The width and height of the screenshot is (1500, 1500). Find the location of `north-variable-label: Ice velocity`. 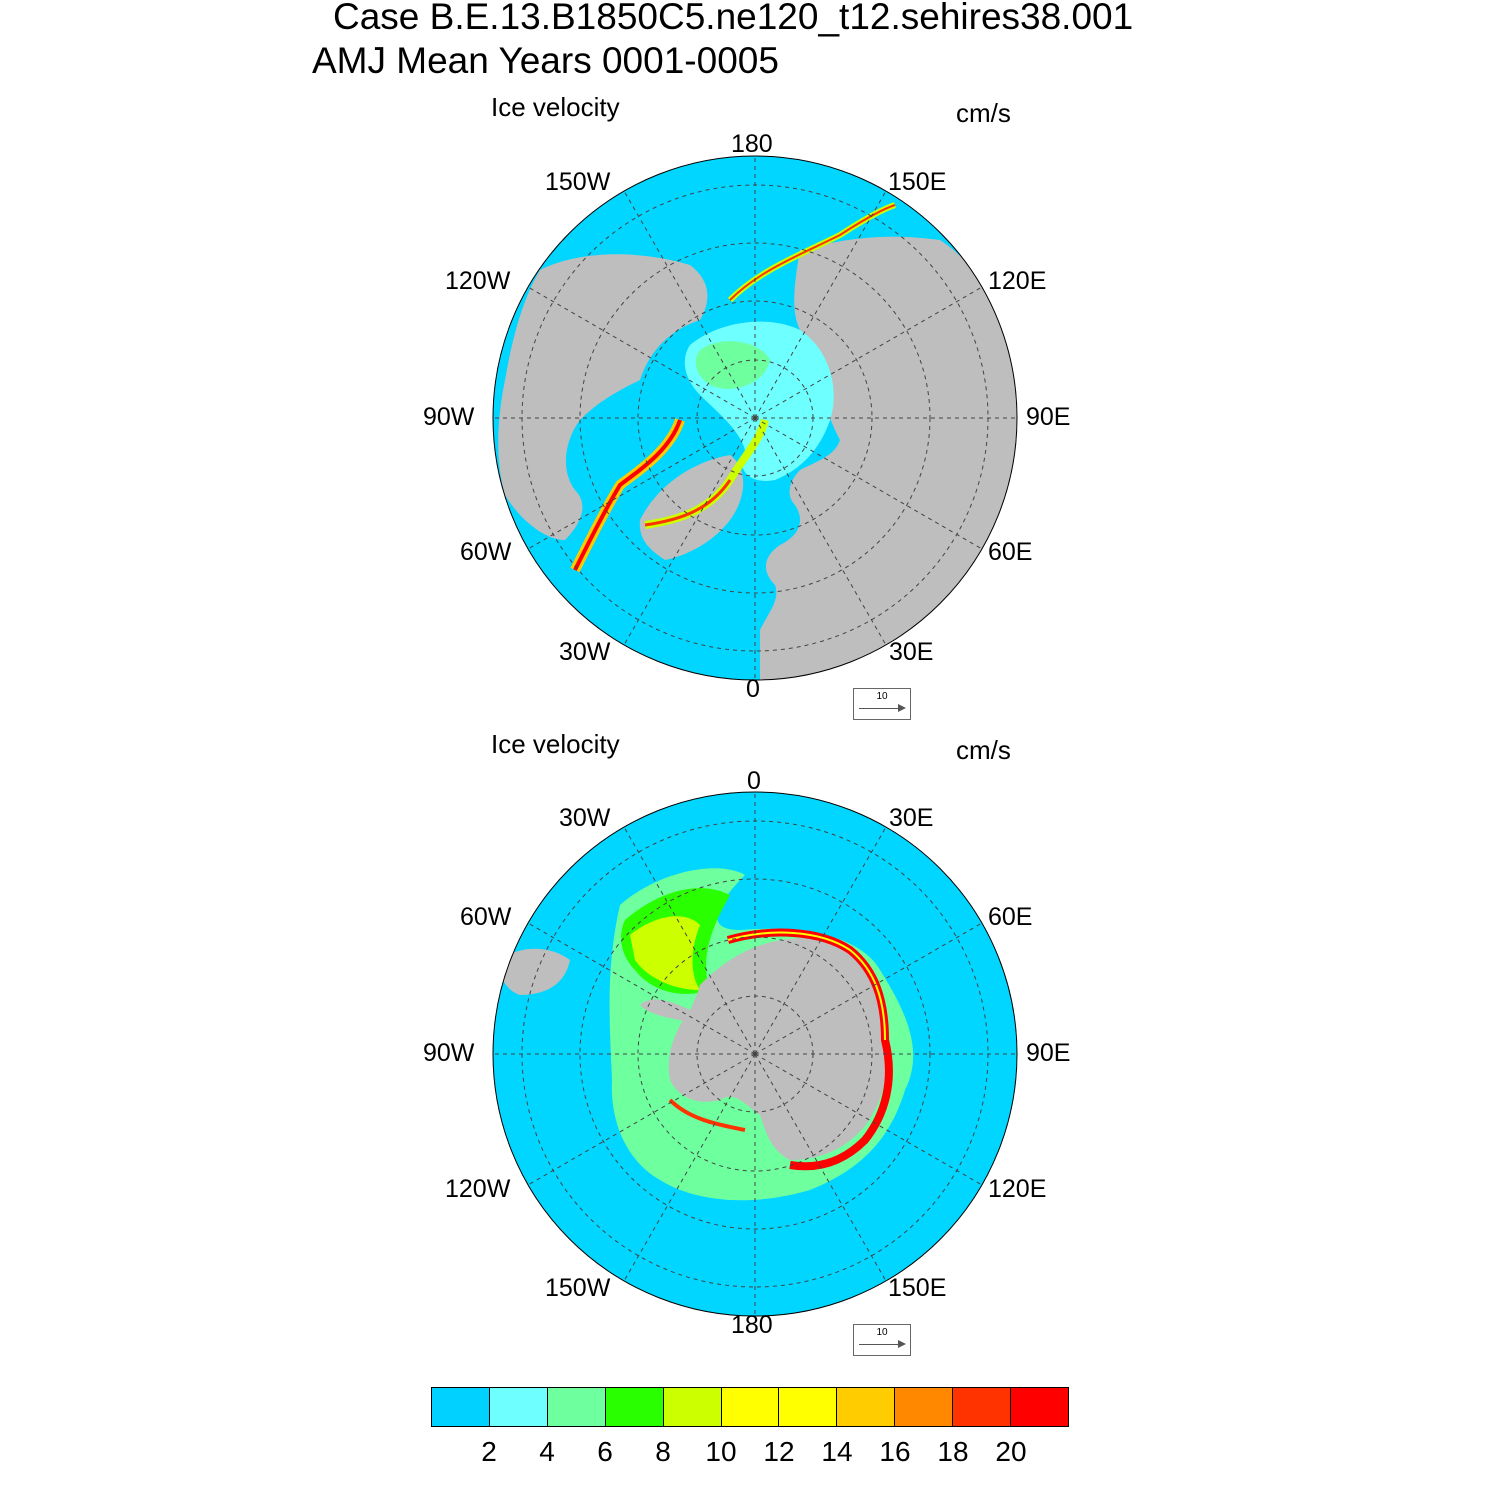

north-variable-label: Ice velocity is located at coordinates (555, 107).